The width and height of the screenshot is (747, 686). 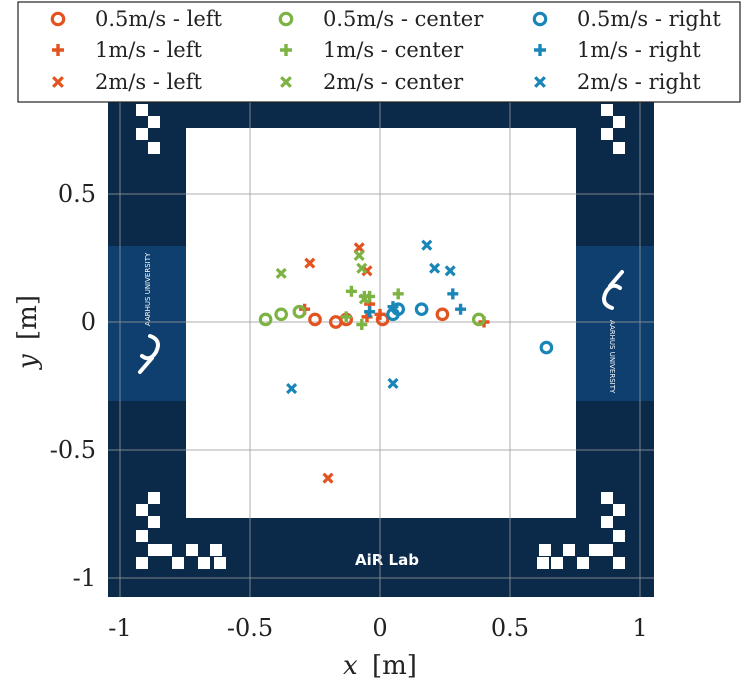 I want to click on legend-box, so click(x=379, y=52).